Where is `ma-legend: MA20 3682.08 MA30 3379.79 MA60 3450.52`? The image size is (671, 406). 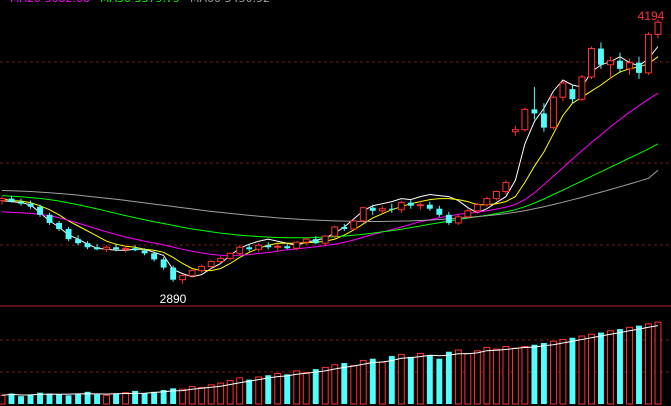 ma-legend: MA20 3682.08 MA30 3379.79 MA60 3450.52 is located at coordinates (140, 2).